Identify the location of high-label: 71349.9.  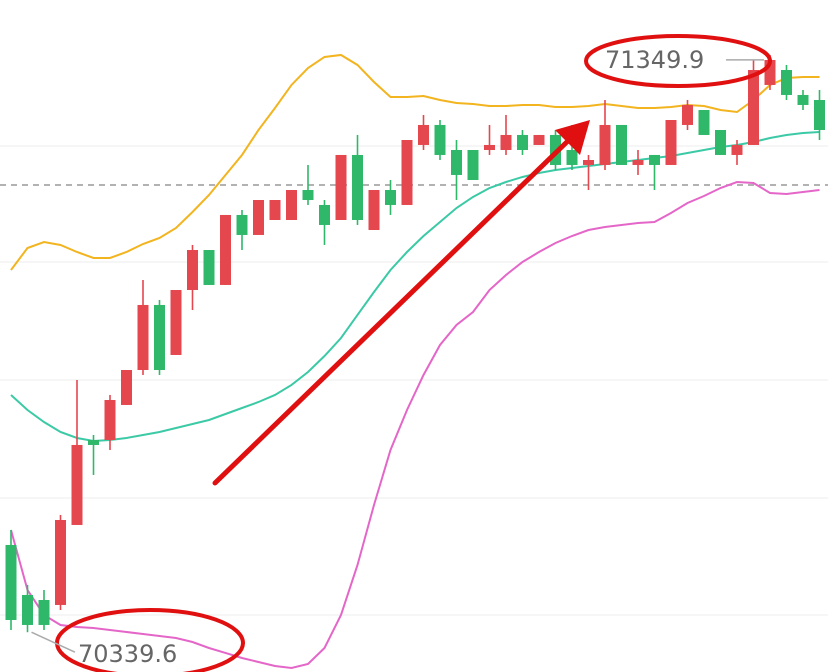
(654, 60).